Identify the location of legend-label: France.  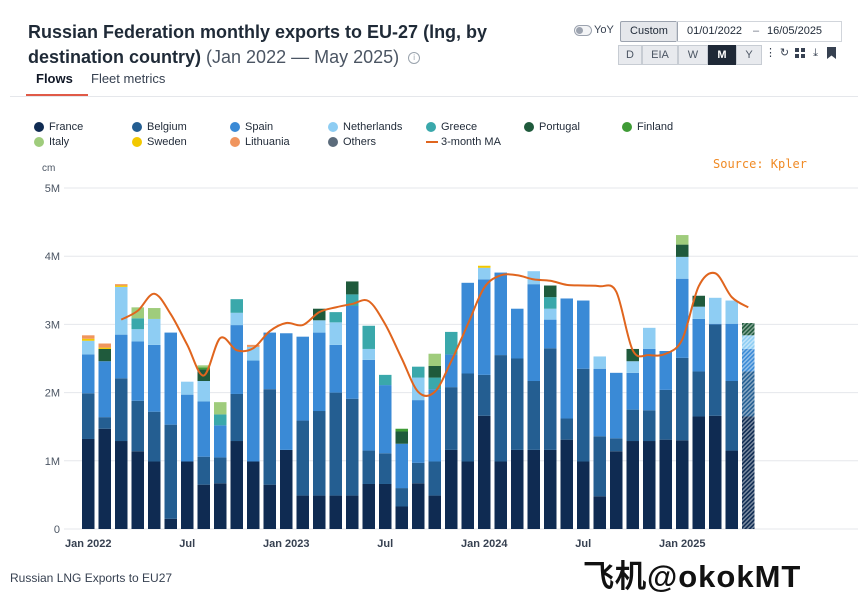
(66, 127).